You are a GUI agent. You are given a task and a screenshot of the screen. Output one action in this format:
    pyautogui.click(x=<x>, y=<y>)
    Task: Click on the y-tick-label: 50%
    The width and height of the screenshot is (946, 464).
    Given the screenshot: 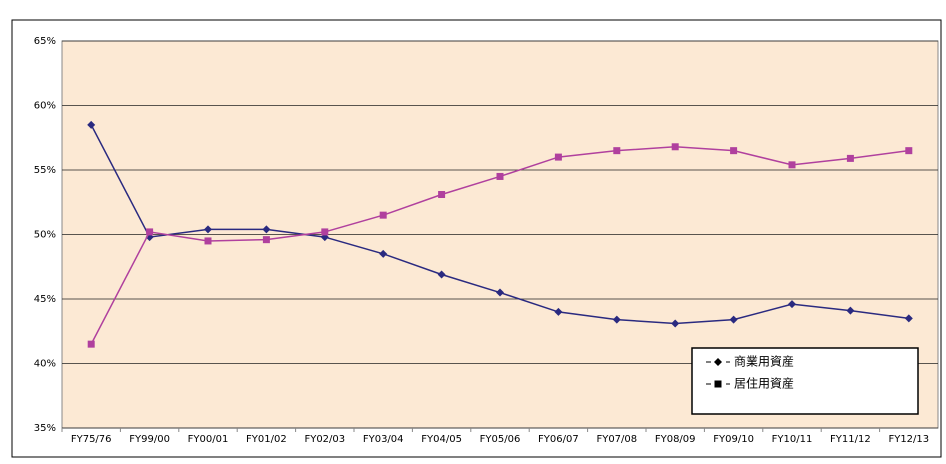 What is the action you would take?
    pyautogui.click(x=45, y=235)
    